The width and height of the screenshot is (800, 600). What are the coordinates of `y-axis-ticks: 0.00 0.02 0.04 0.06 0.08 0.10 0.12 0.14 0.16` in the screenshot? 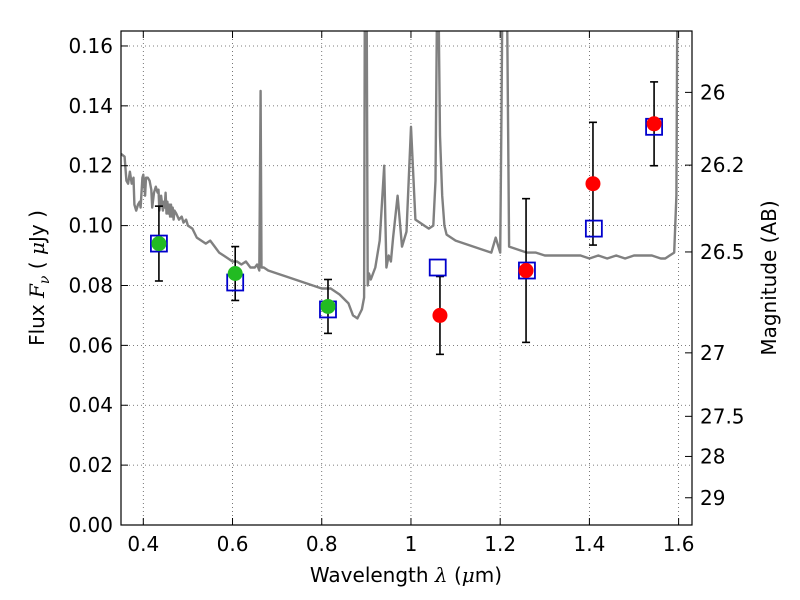 It's located at (98, 285).